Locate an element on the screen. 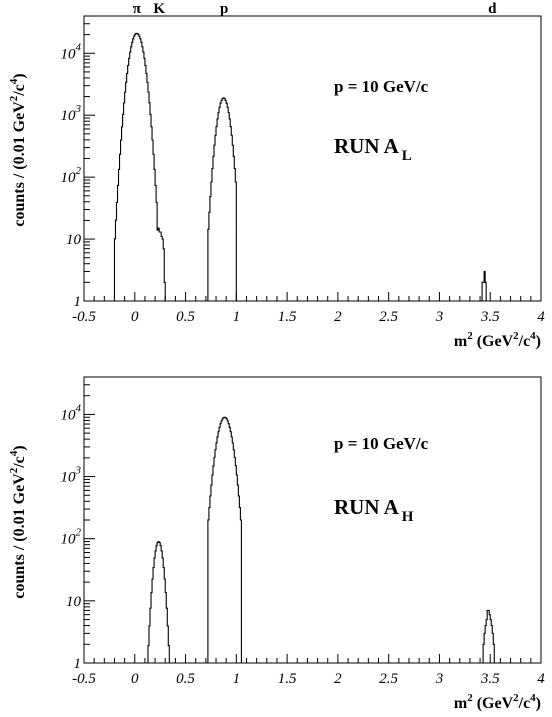  particle-label: p is located at coordinates (224, 9).